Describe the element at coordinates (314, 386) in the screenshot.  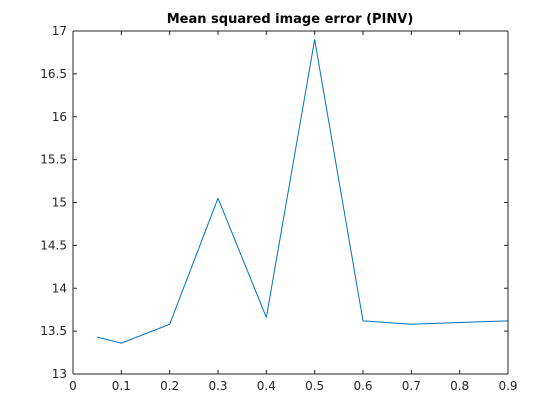
I see `x-tick-label: 0.5` at that location.